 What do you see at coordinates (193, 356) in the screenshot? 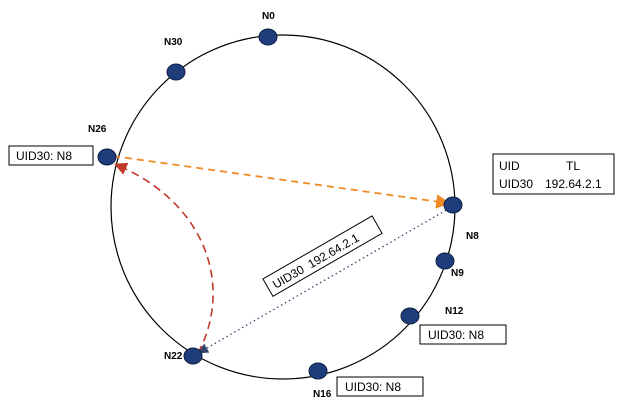
I see `node-n22` at bounding box center [193, 356].